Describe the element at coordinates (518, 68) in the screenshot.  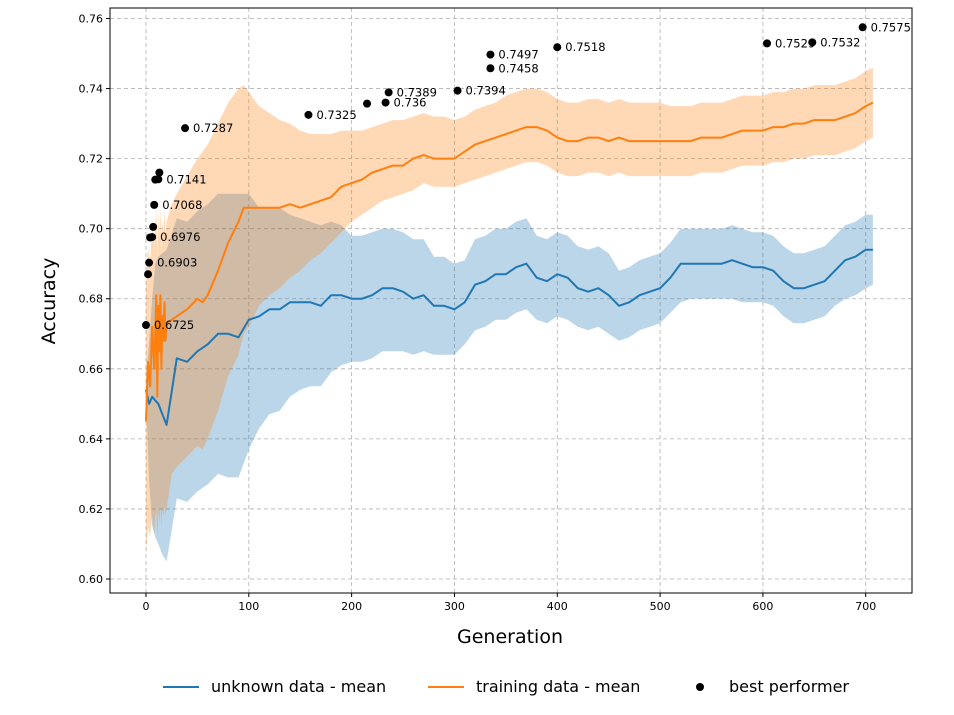
I see `point-label: 0.7458` at that location.